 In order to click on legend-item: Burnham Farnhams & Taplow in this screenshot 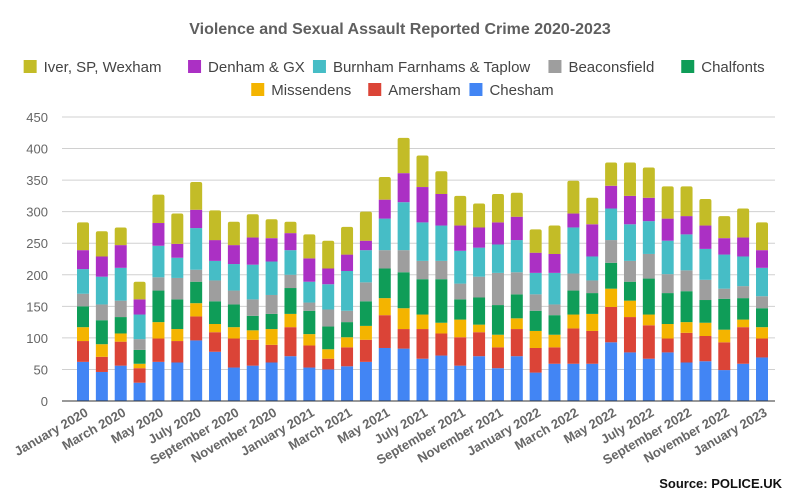, I will do `click(421, 67)`.